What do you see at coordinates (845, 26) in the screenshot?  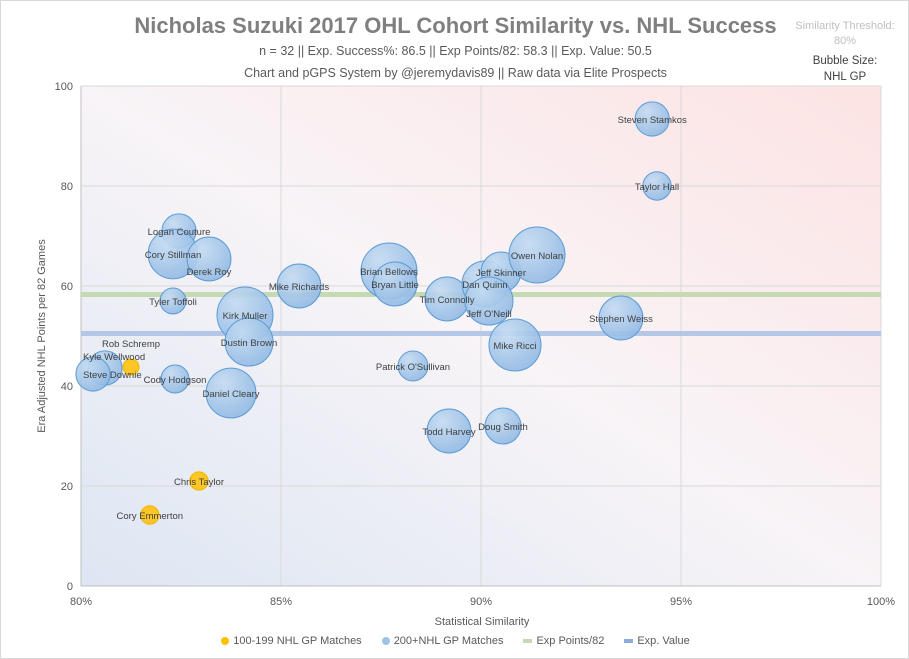 I see `similarity-threshold-label: Similarity Threshold:` at bounding box center [845, 26].